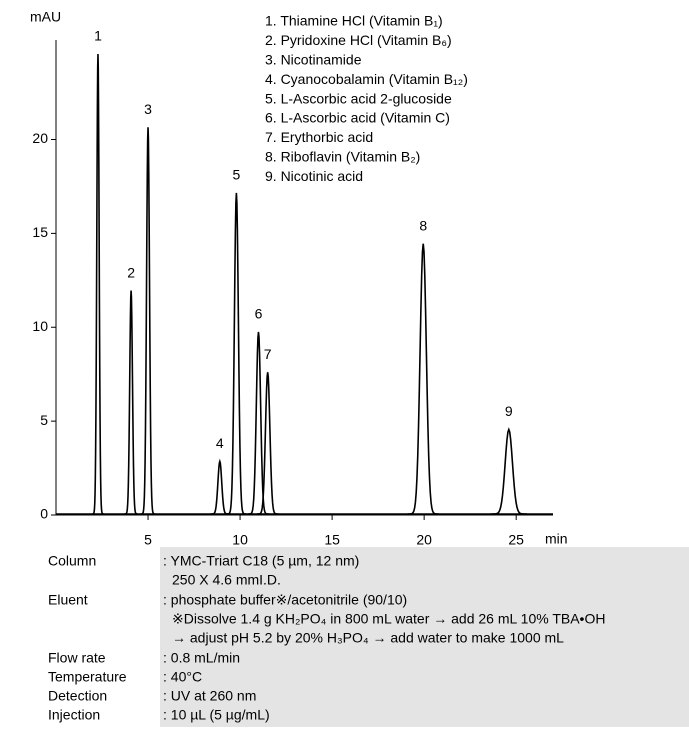 This screenshot has width=689, height=732. What do you see at coordinates (201, 658) in the screenshot?
I see `condition-value: : 0.8 mL/min` at bounding box center [201, 658].